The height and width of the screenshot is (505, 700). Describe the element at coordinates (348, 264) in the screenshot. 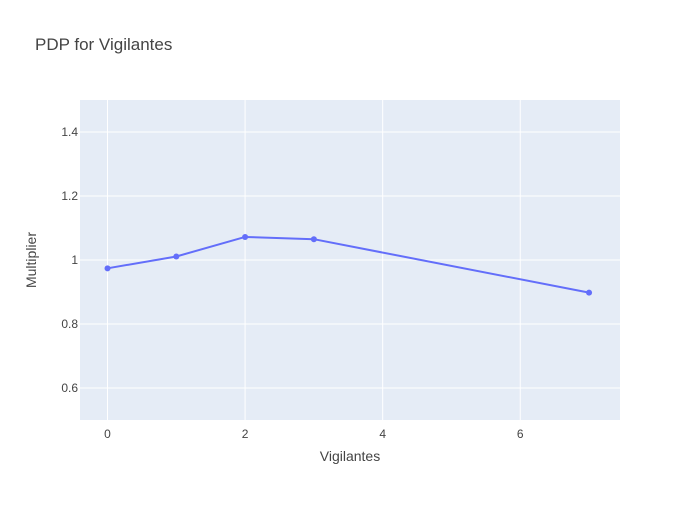

I see `series-layer` at that location.